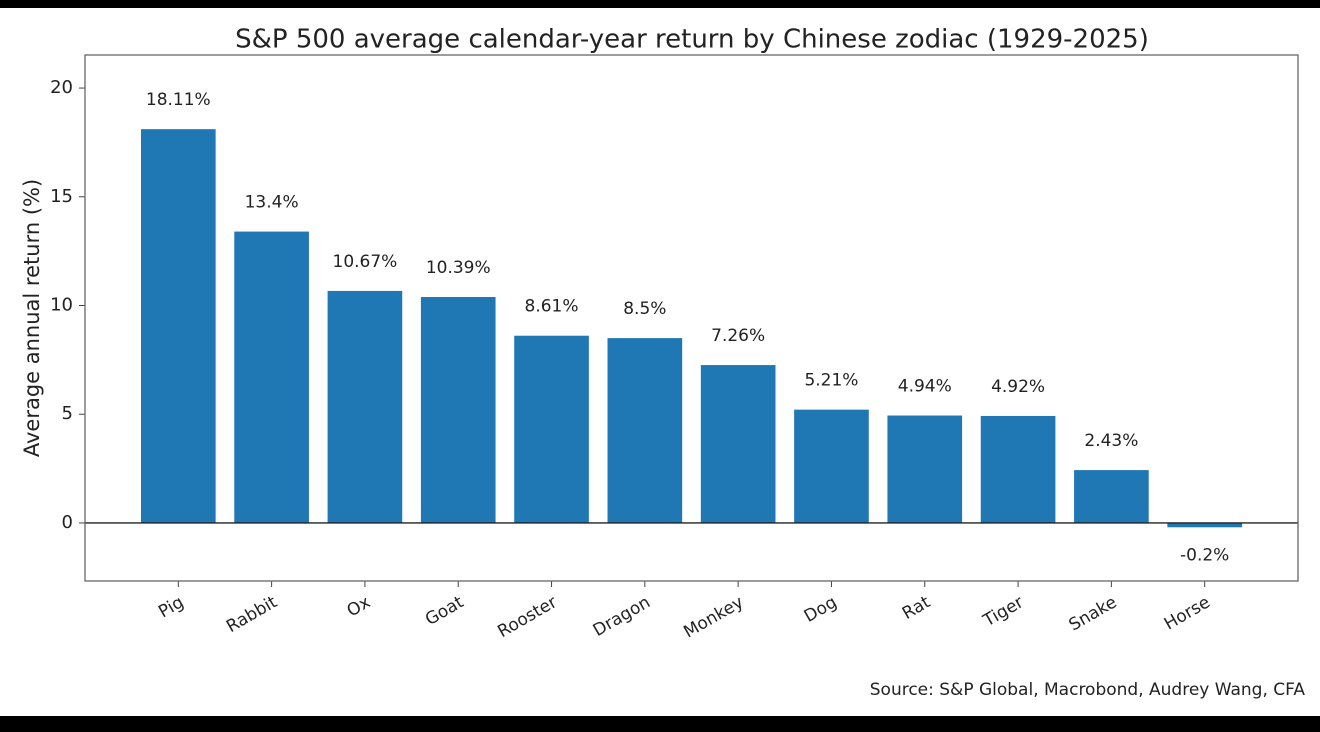 The image size is (1320, 732). I want to click on value-label: 8.61%, so click(552, 307).